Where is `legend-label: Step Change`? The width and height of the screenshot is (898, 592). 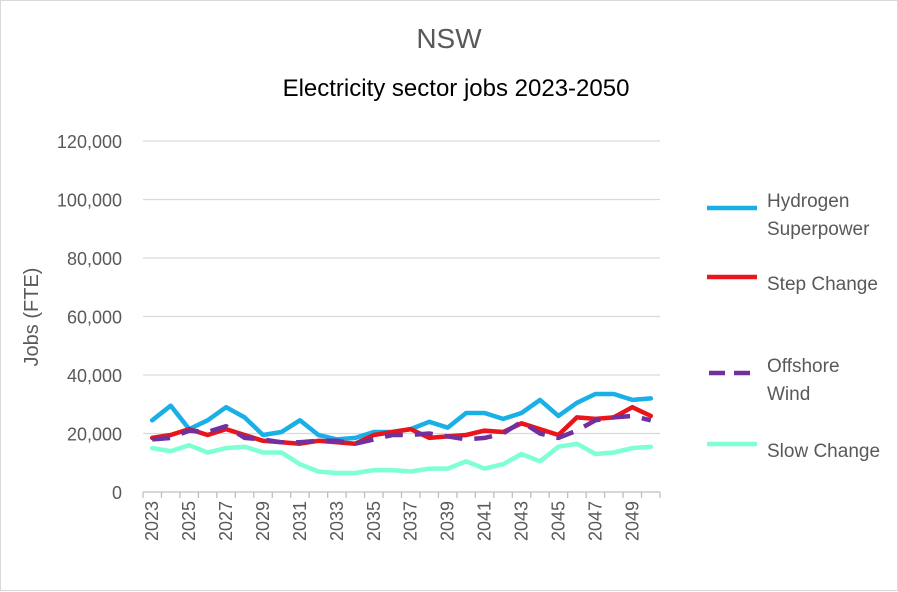
legend-label: Step Change is located at coordinates (822, 284).